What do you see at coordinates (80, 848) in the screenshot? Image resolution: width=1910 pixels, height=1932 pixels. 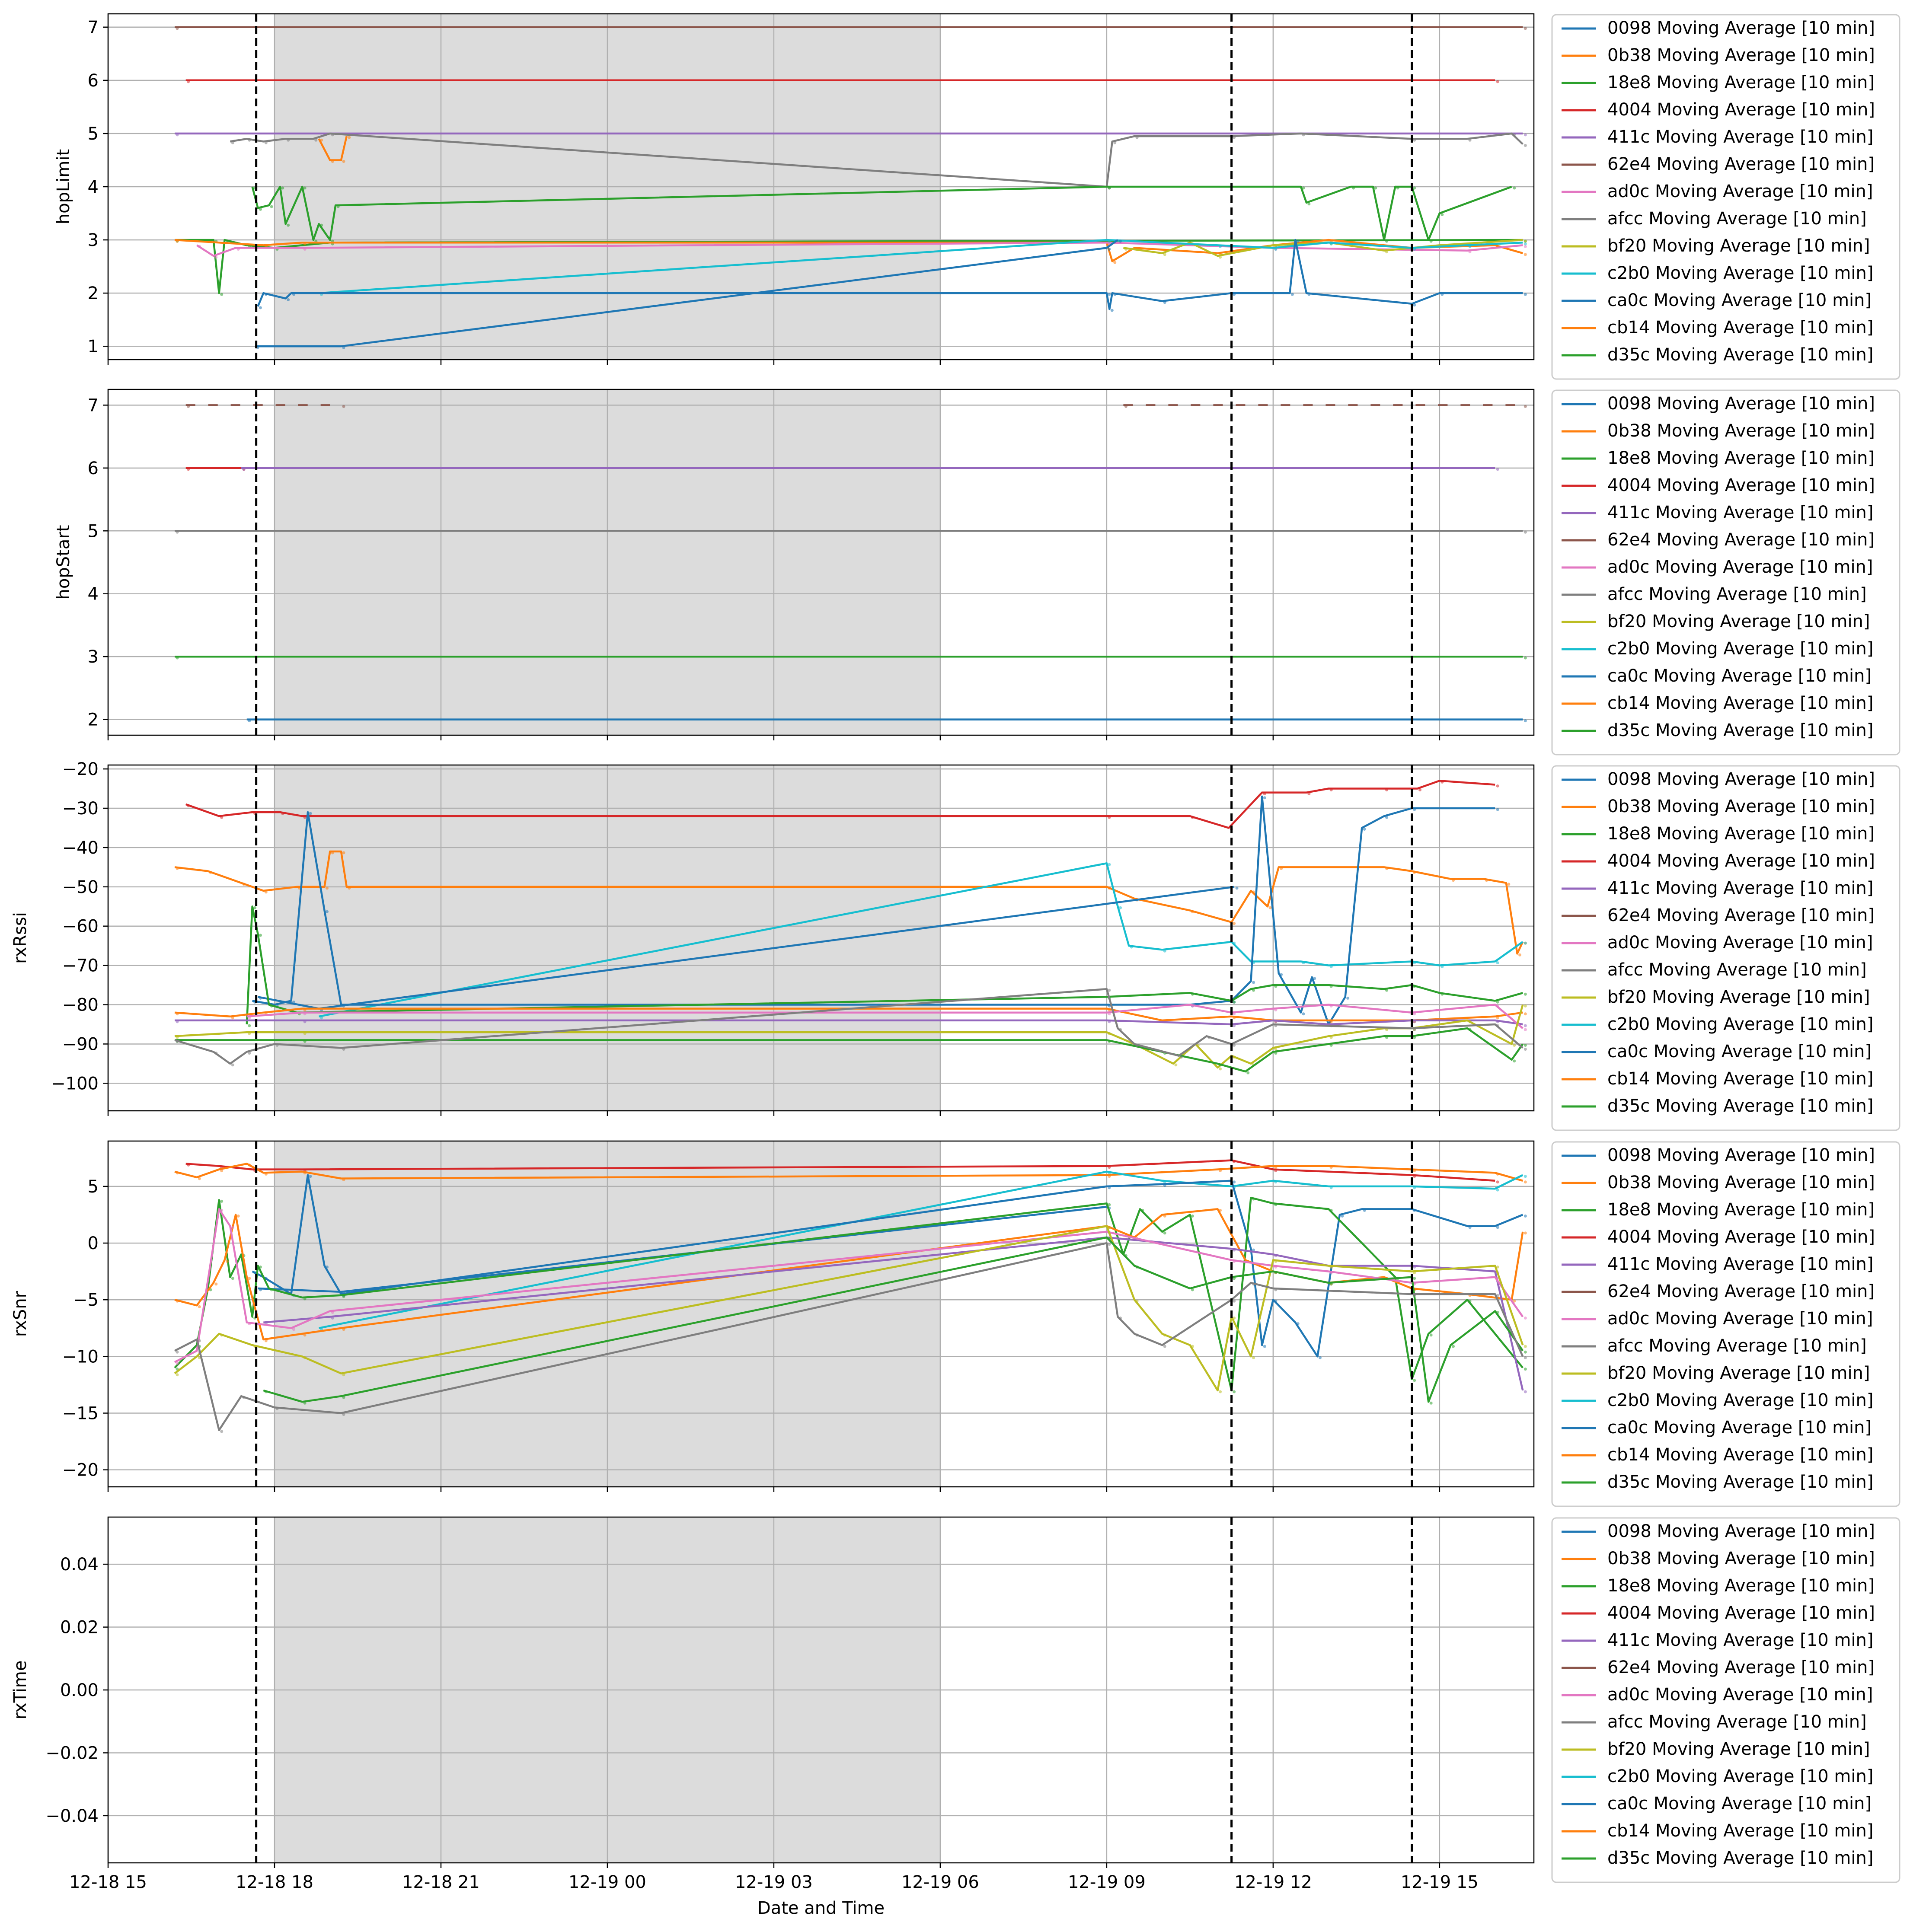 I see `y-tick-label: −40` at bounding box center [80, 848].